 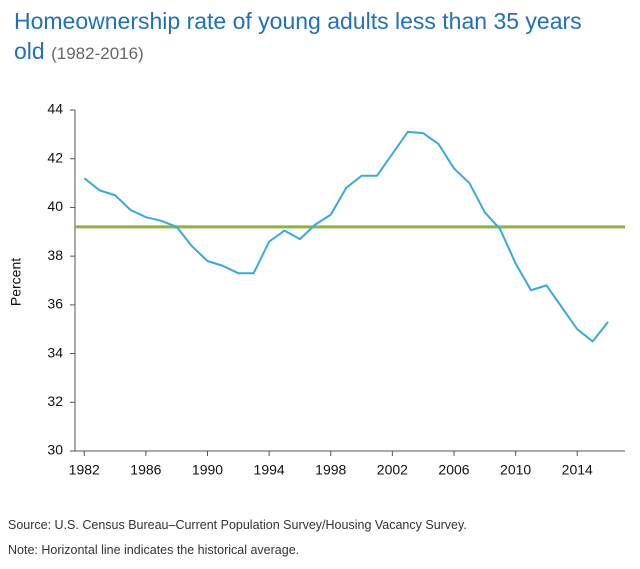 What do you see at coordinates (207, 470) in the screenshot?
I see `x-tick-label: 1990` at bounding box center [207, 470].